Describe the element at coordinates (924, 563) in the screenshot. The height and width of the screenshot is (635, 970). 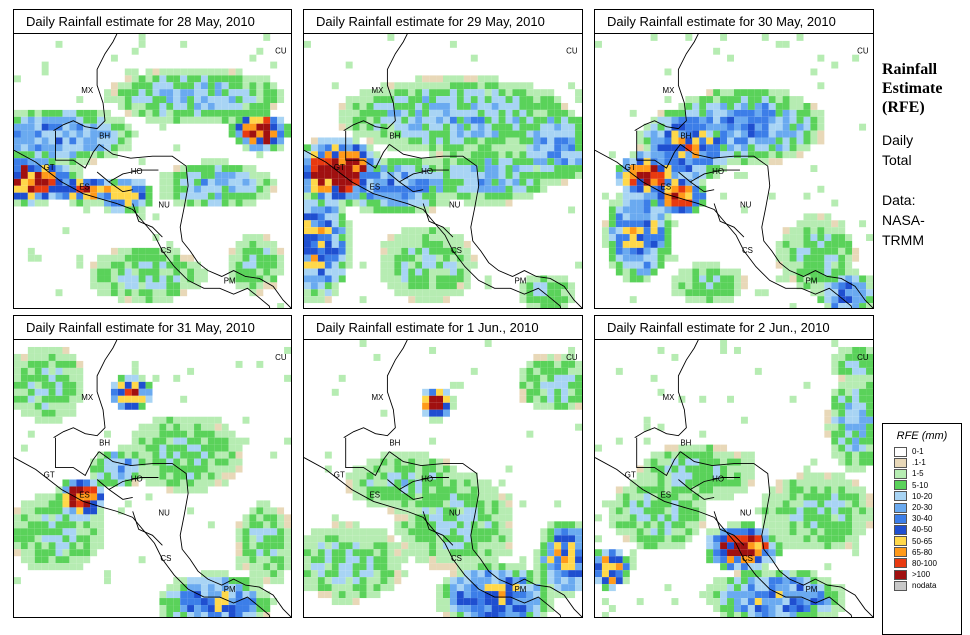
I see `legend-label: 80-100` at that location.